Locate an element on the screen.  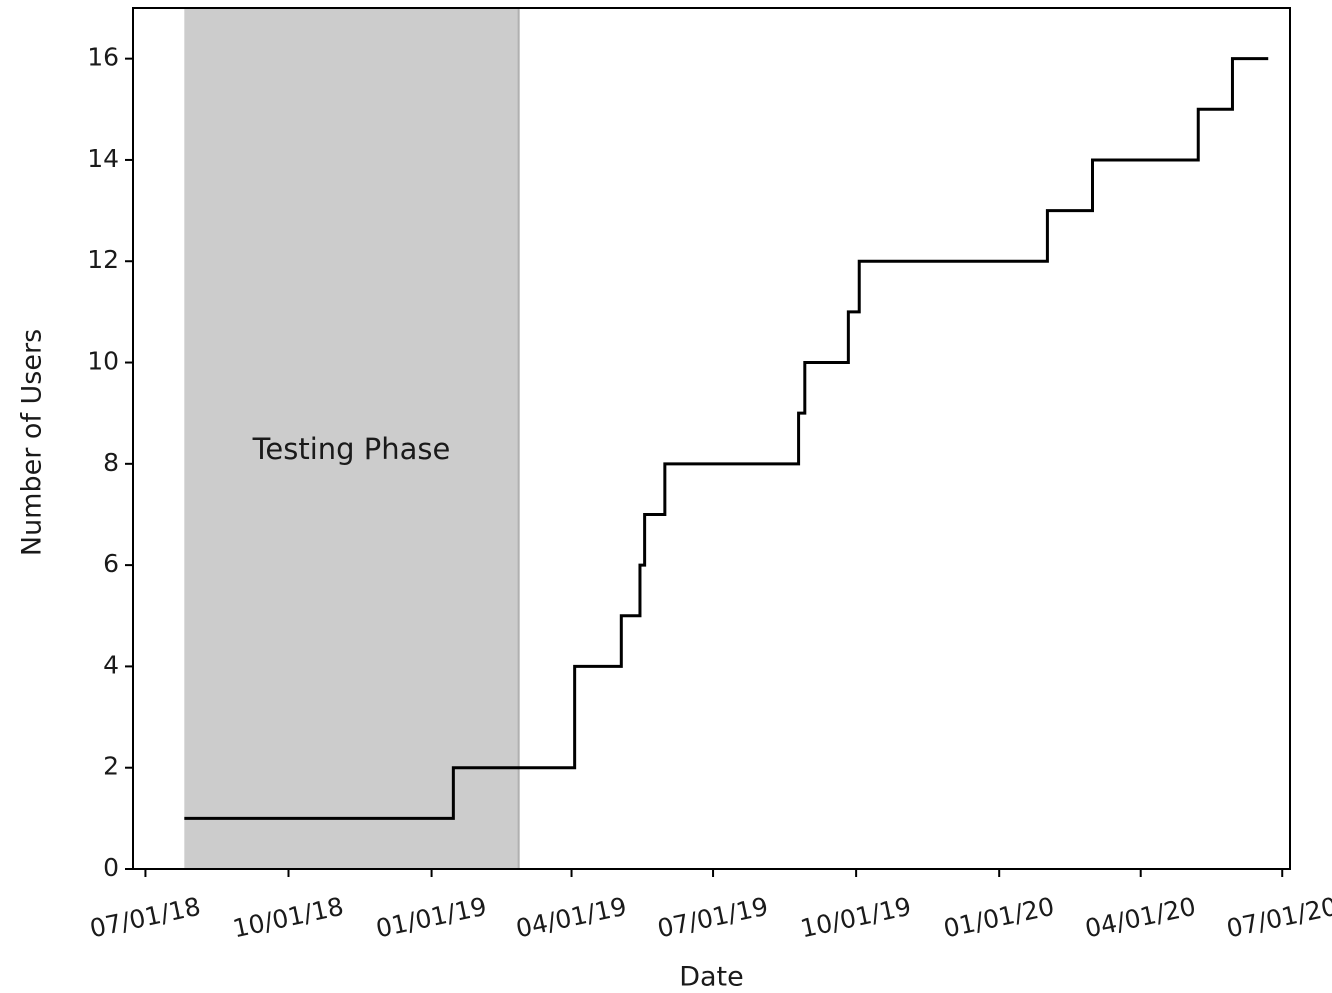
y-axis-label: Number of Users is located at coordinates (32, 442).